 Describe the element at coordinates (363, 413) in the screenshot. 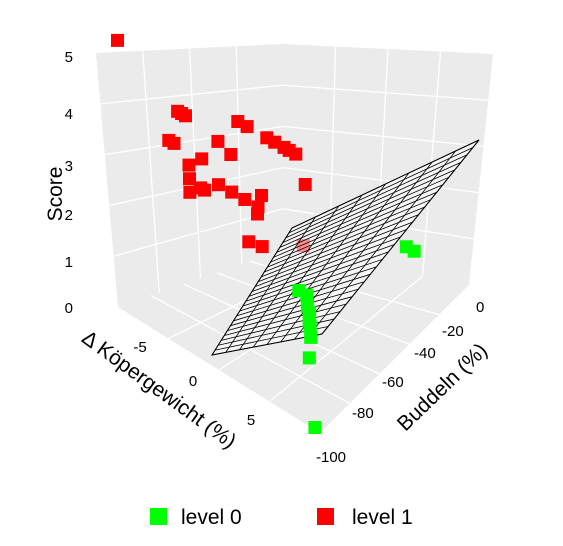

I see `y-tick-label: -80` at that location.